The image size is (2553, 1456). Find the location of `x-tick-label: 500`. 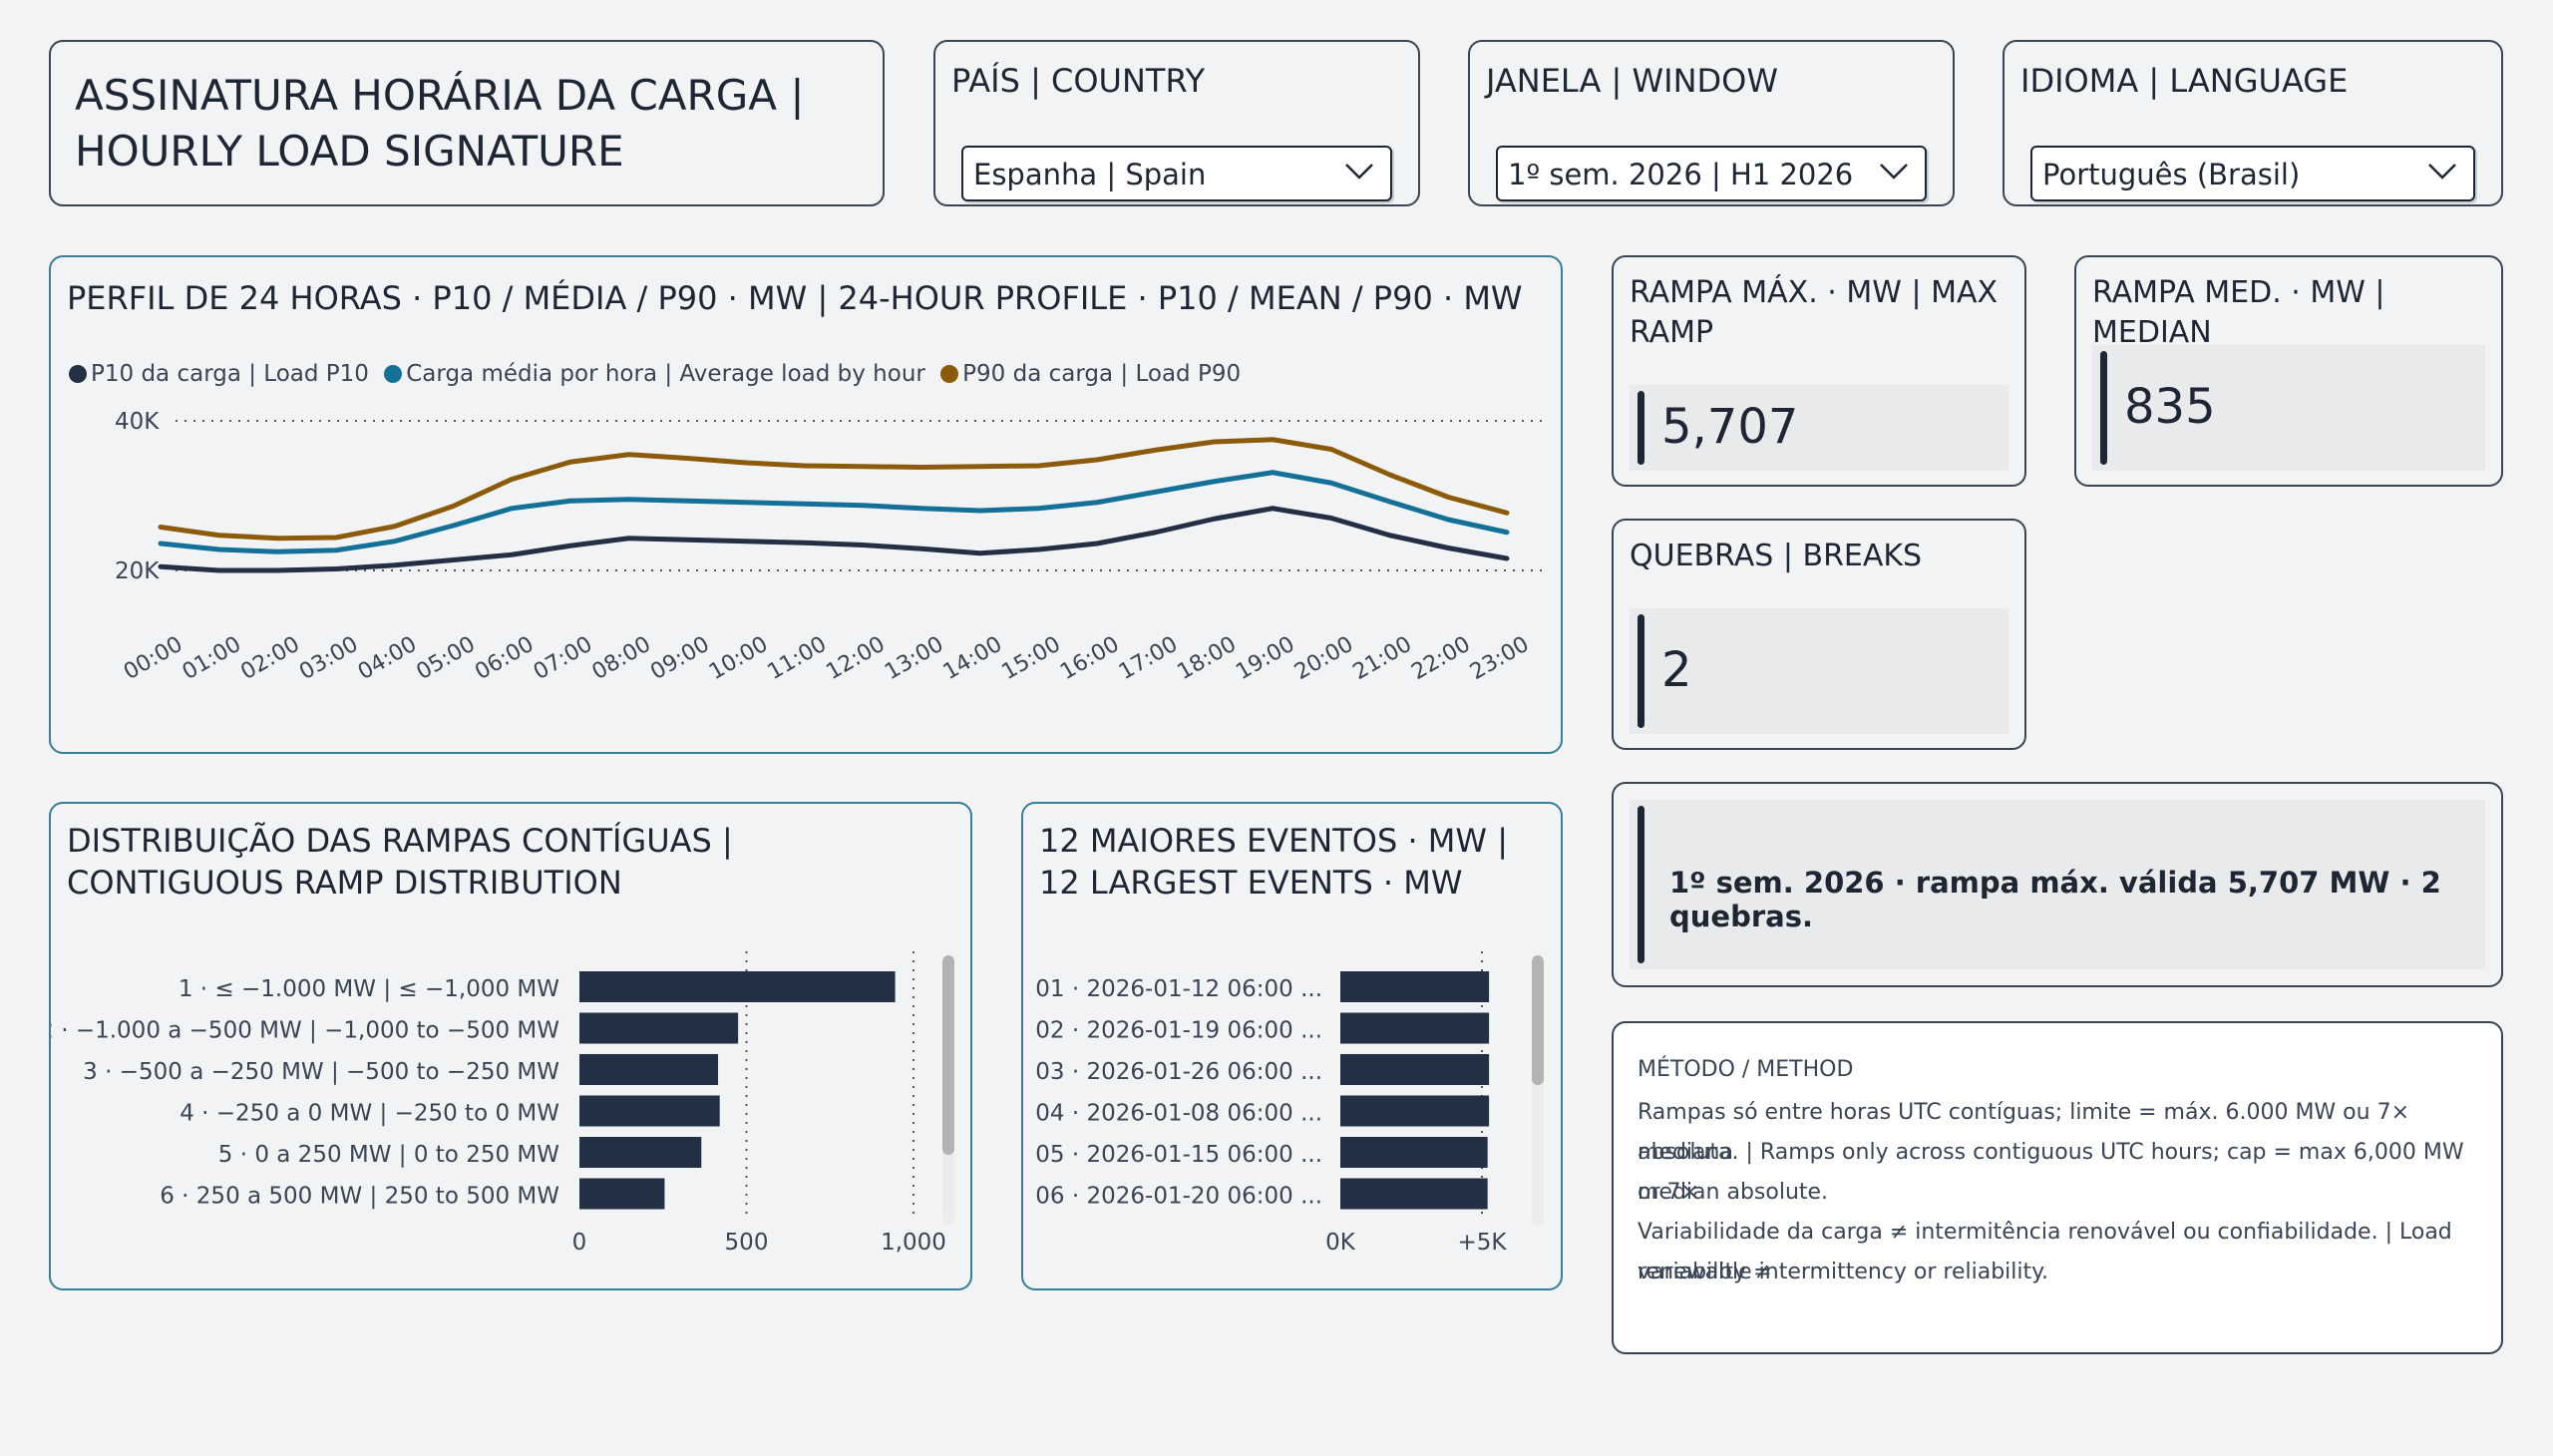

x-tick-label: 500 is located at coordinates (747, 1243).